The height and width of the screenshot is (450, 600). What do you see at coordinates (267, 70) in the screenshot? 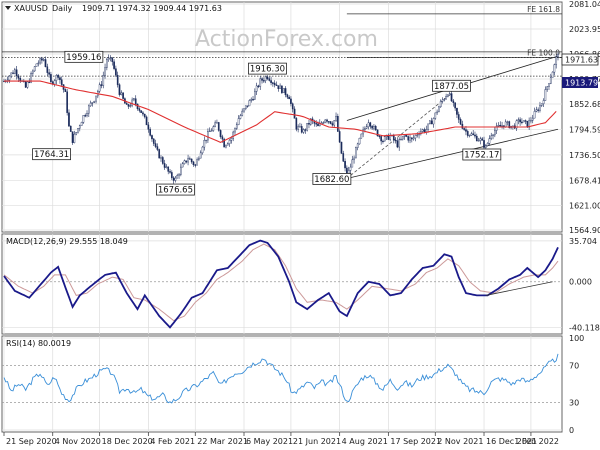
I see `annotation-label: 1916.30` at bounding box center [267, 70].